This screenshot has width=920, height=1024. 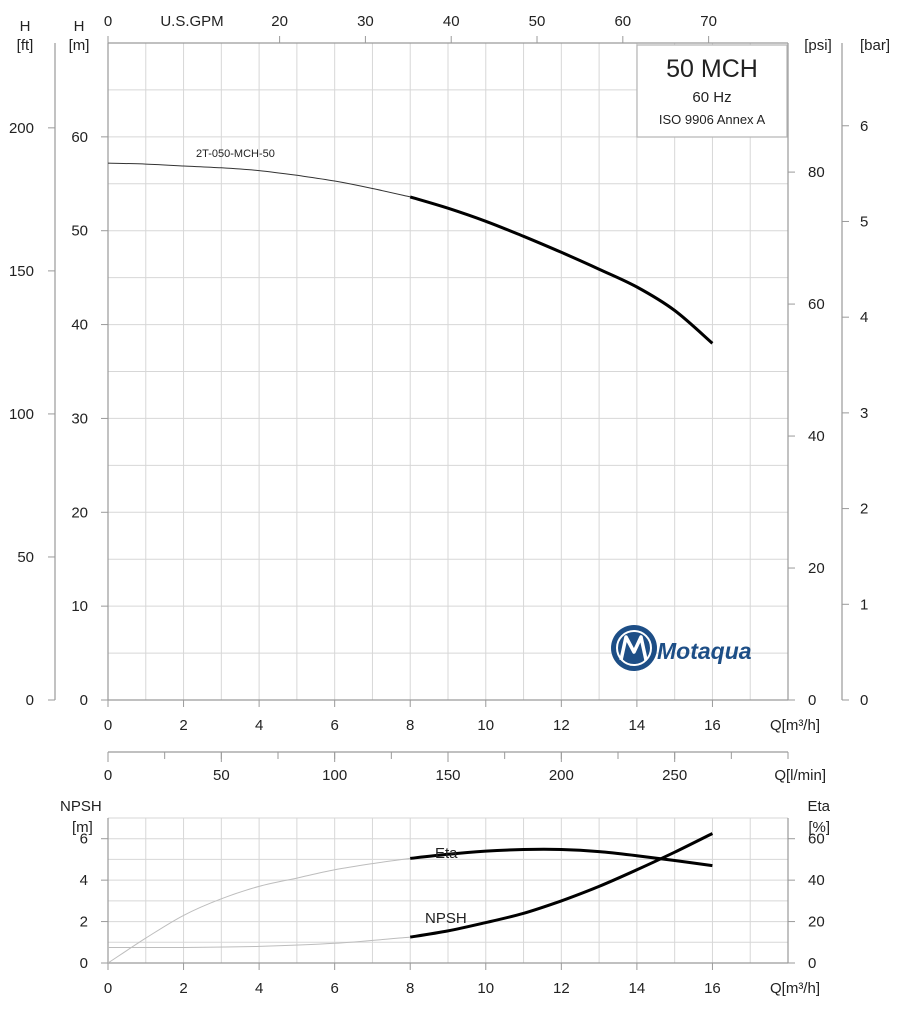 I want to click on lpm-tick-label: 0, so click(x=108, y=775).